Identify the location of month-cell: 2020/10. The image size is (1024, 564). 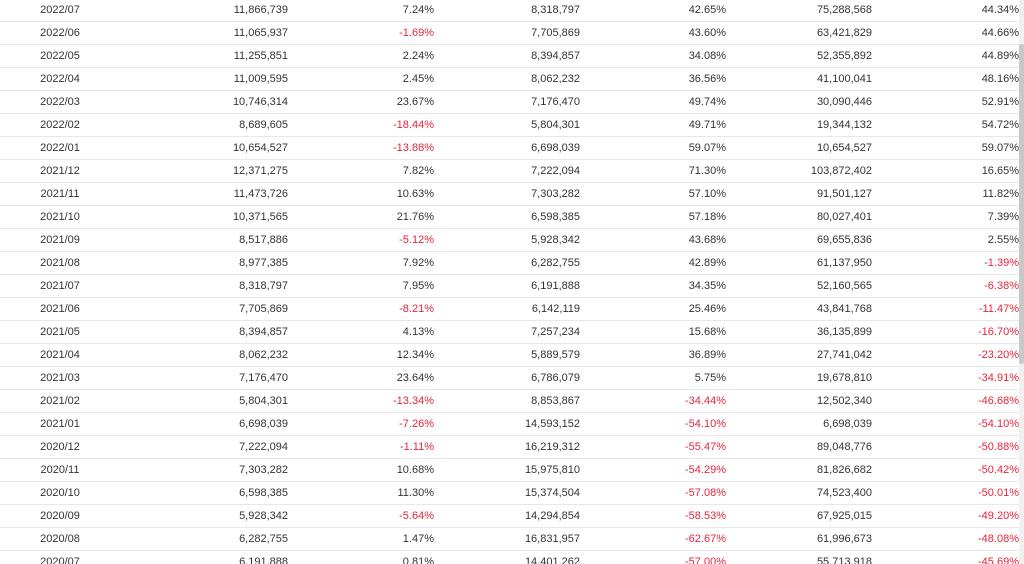
(73, 493).